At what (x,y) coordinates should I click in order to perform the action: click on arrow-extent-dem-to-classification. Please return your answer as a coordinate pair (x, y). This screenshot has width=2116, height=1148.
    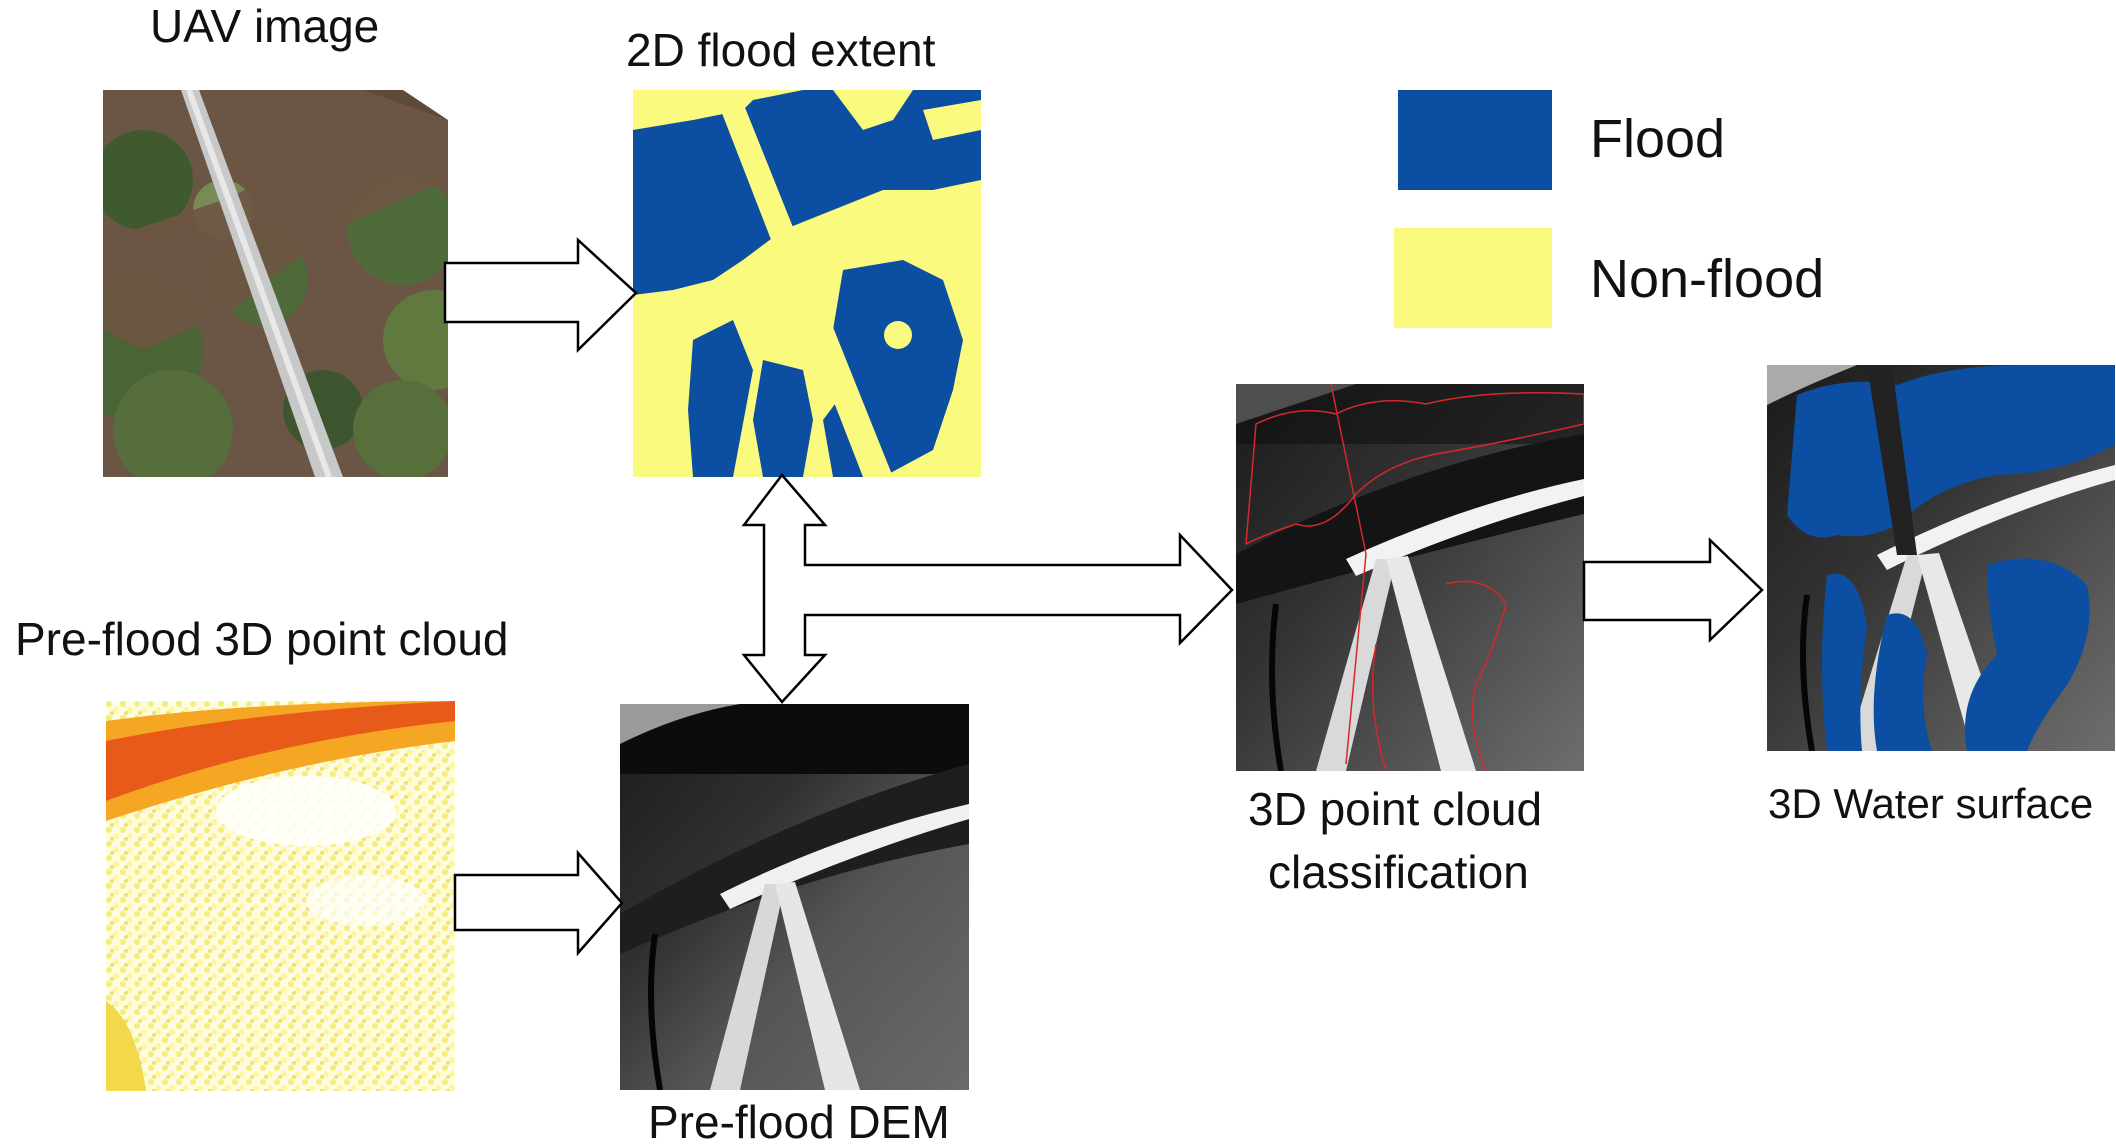
    Looking at the image, I should click on (987, 588).